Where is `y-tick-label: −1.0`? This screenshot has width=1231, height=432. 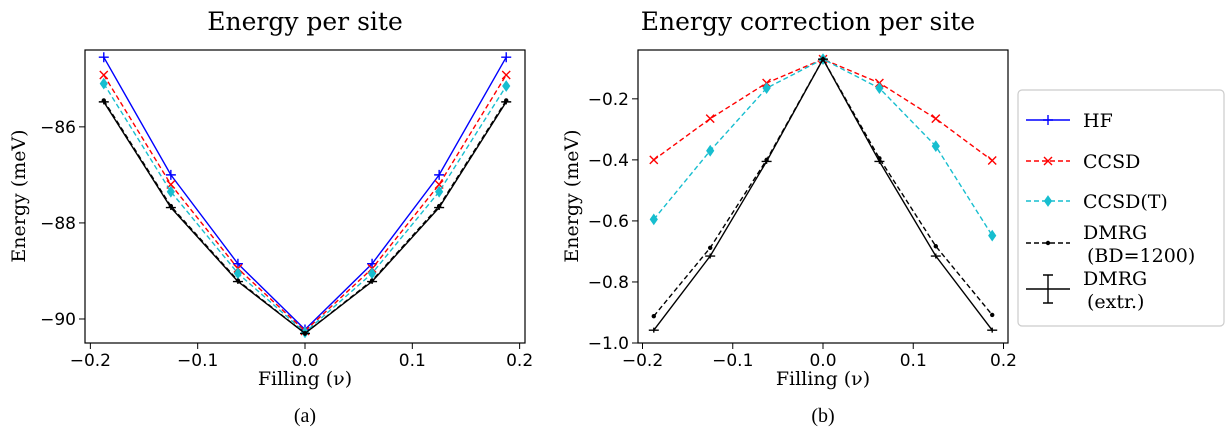 y-tick-label: −1.0 is located at coordinates (608, 344).